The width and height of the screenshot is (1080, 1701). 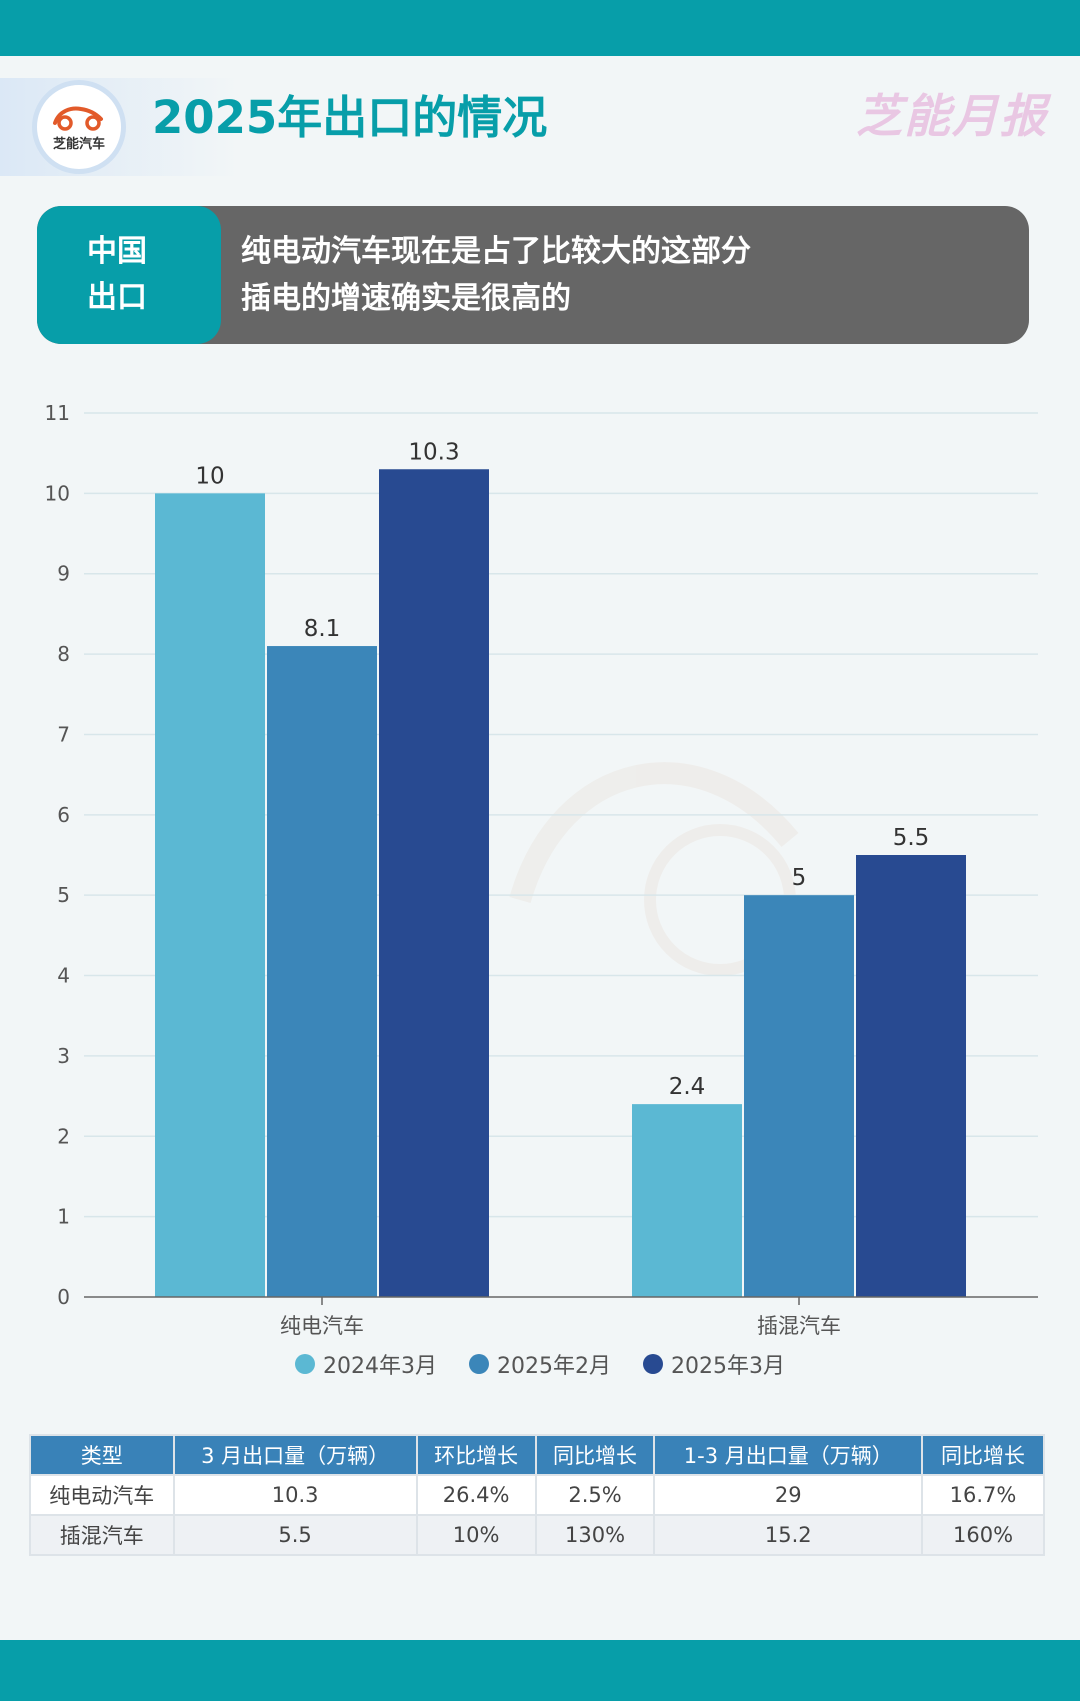 What do you see at coordinates (295, 1455) in the screenshot?
I see `table-header-cell: 3 月出口量（万辆）` at bounding box center [295, 1455].